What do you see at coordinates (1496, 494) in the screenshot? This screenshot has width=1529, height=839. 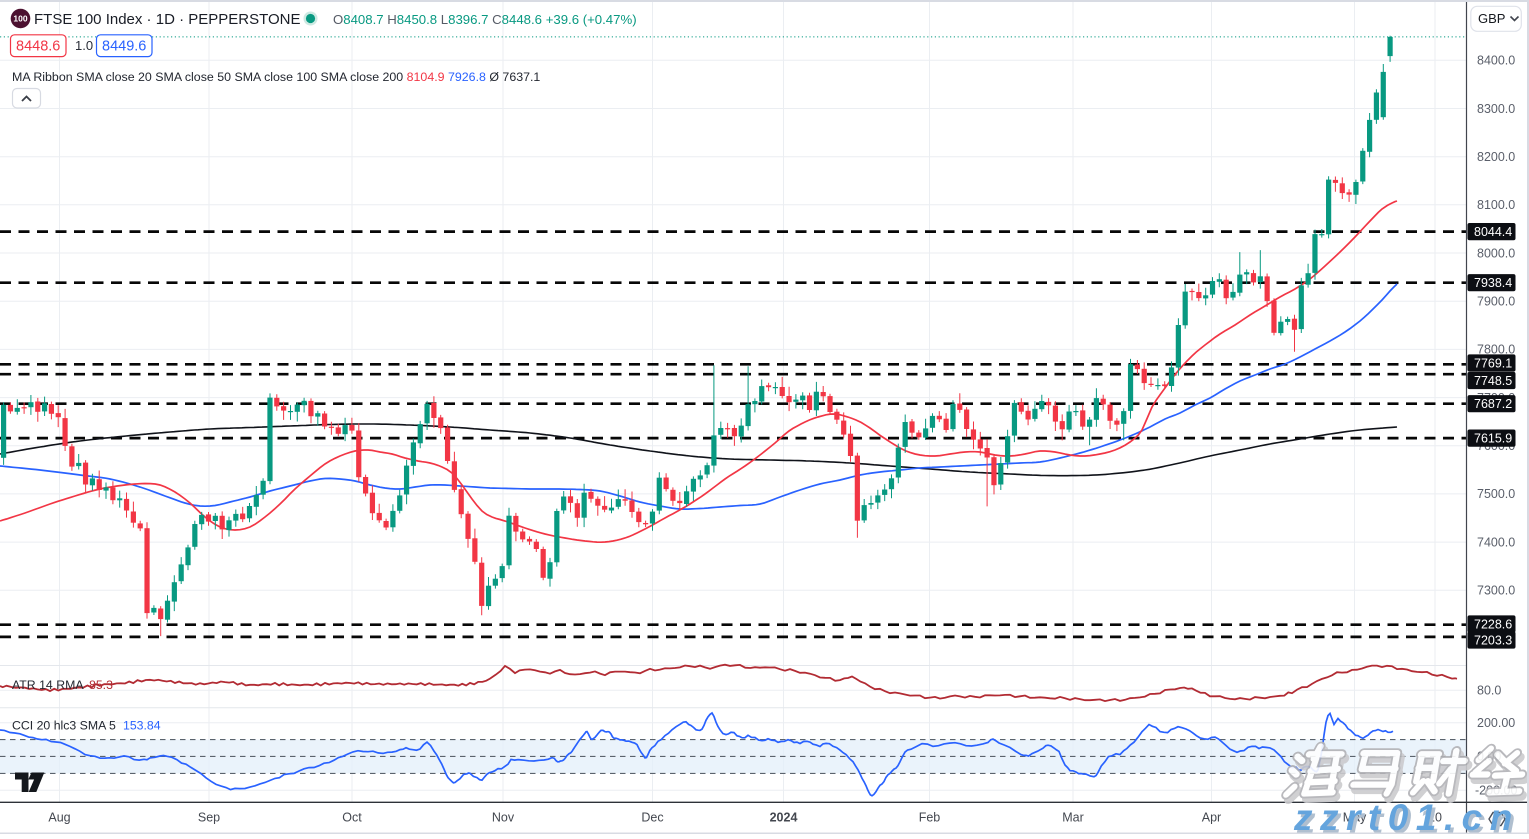 I see `svg-text: 7500.0` at bounding box center [1496, 494].